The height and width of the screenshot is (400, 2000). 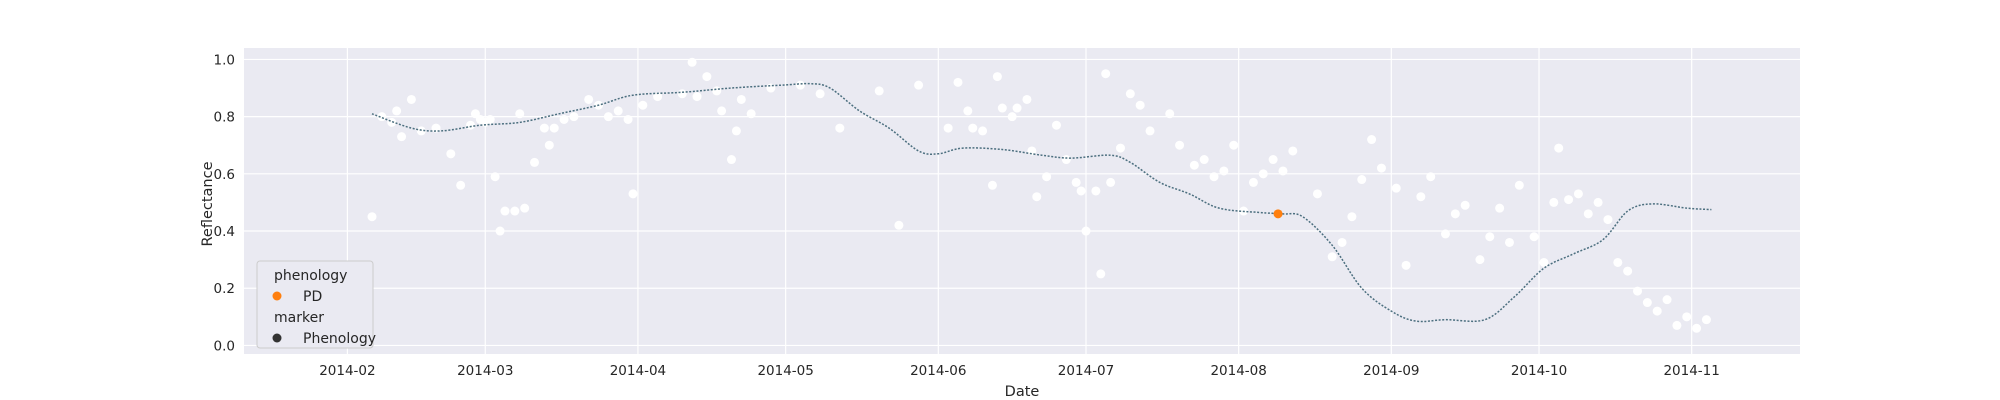 What do you see at coordinates (277, 338) in the screenshot?
I see `legend-marker` at bounding box center [277, 338].